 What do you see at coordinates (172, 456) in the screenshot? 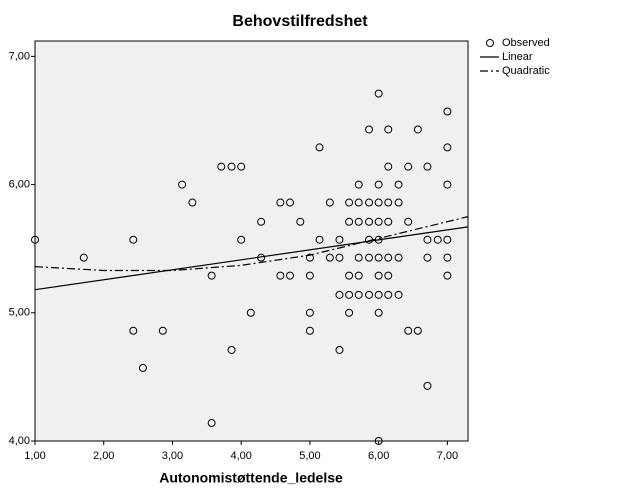
I see `x-tick-label: 3,00` at bounding box center [172, 456].